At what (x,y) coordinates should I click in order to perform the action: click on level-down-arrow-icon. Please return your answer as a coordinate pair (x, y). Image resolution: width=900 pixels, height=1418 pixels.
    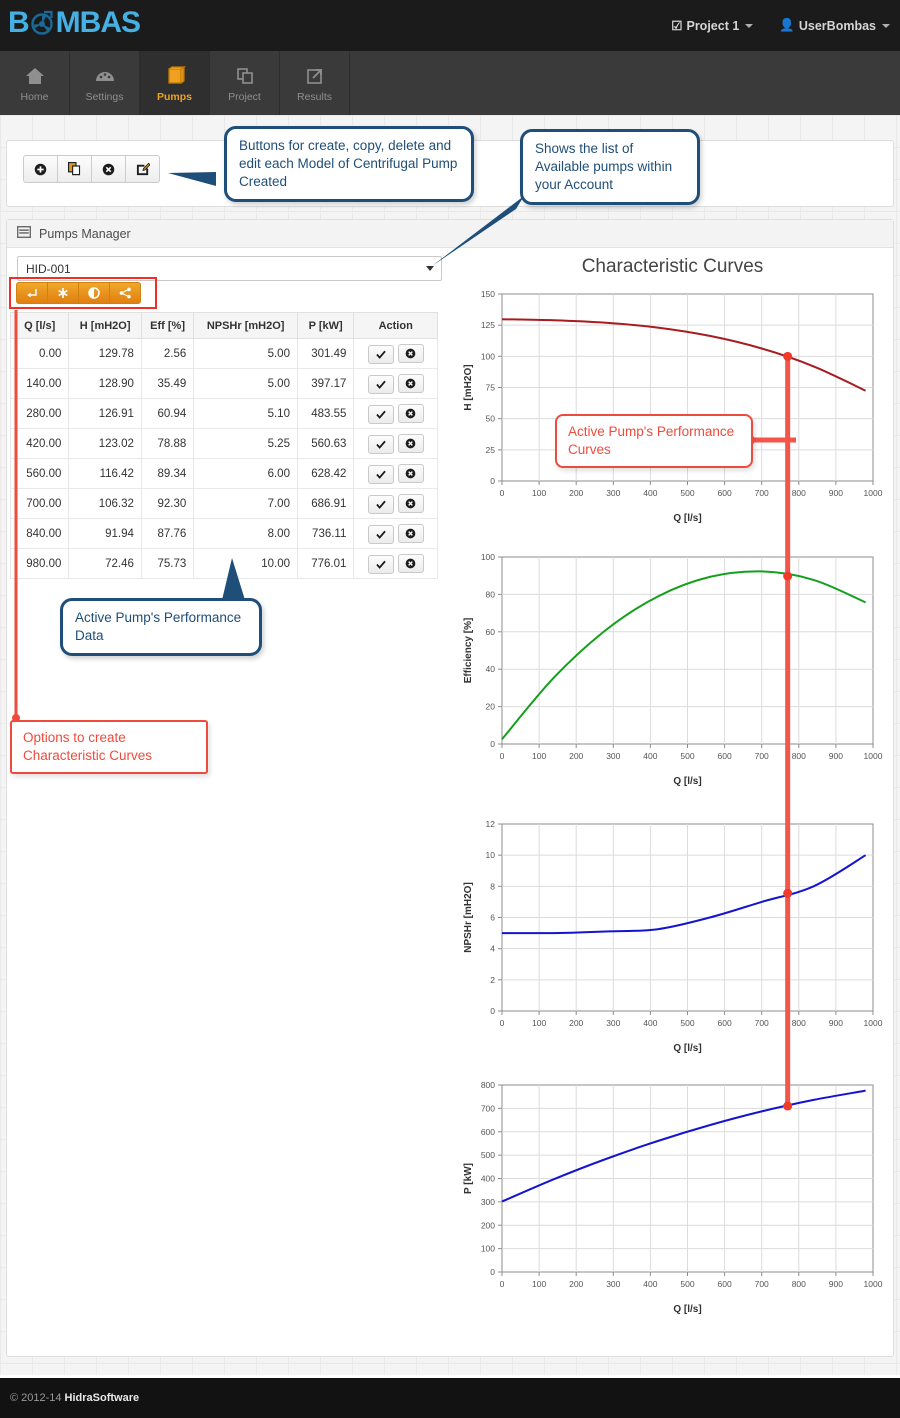
    Looking at the image, I should click on (32, 292).